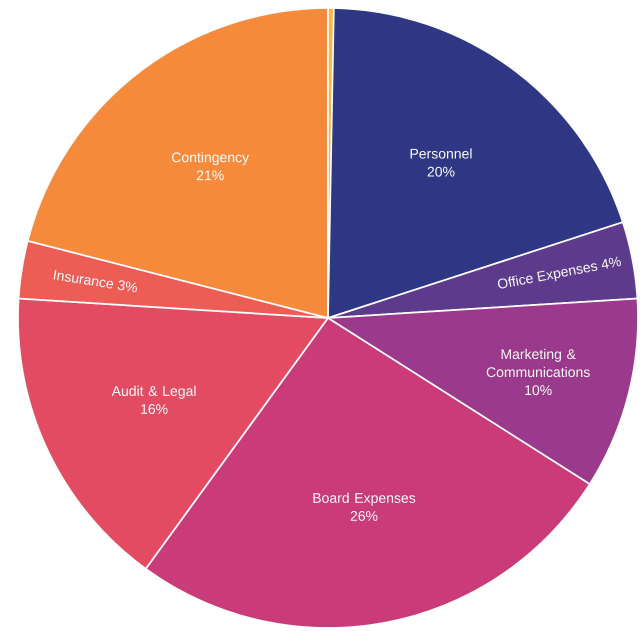 This screenshot has width=644, height=631. What do you see at coordinates (611, 262) in the screenshot?
I see `data-label: 4%` at bounding box center [611, 262].